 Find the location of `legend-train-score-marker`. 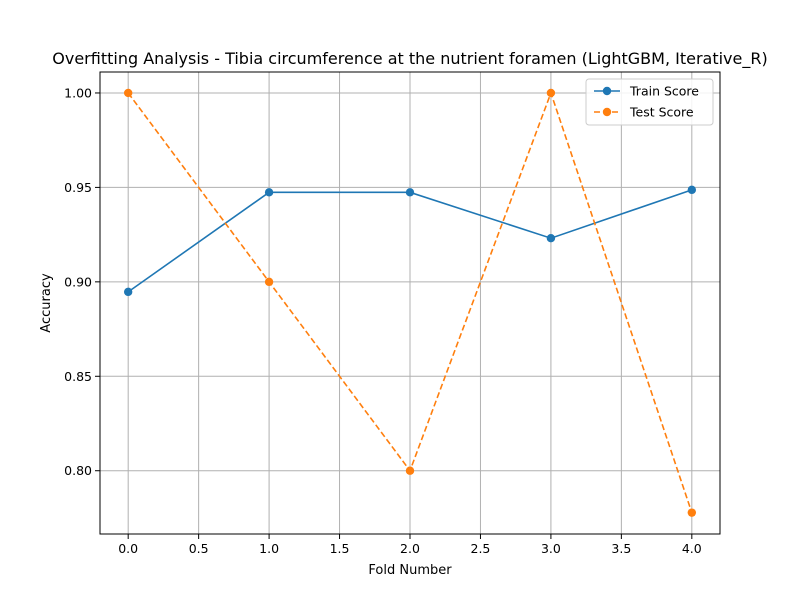

legend-train-score-marker is located at coordinates (607, 91).